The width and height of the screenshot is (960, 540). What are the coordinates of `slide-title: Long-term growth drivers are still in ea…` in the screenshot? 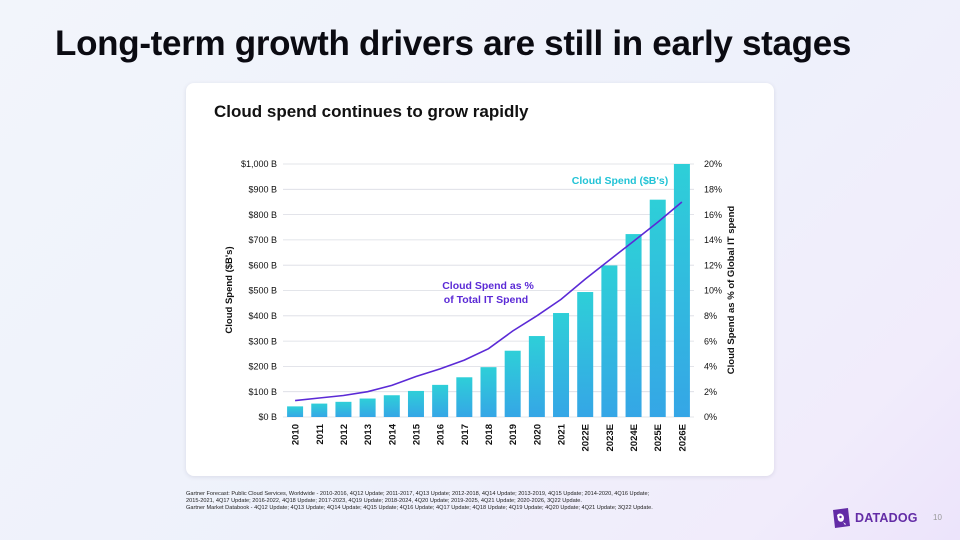 It's located at (453, 43).